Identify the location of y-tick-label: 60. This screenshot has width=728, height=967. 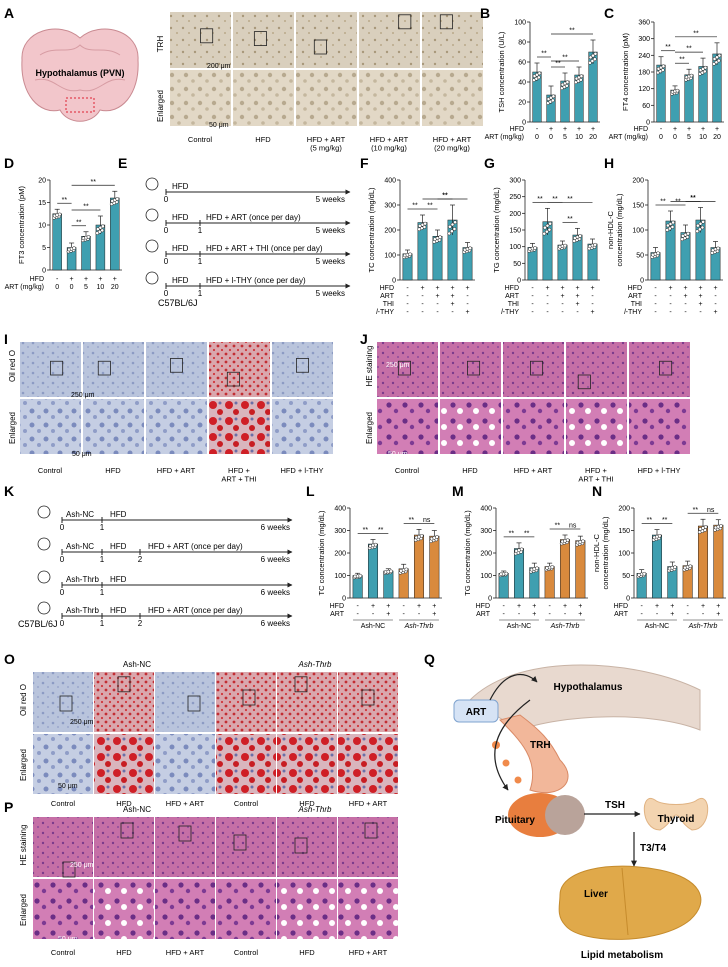
(522, 63).